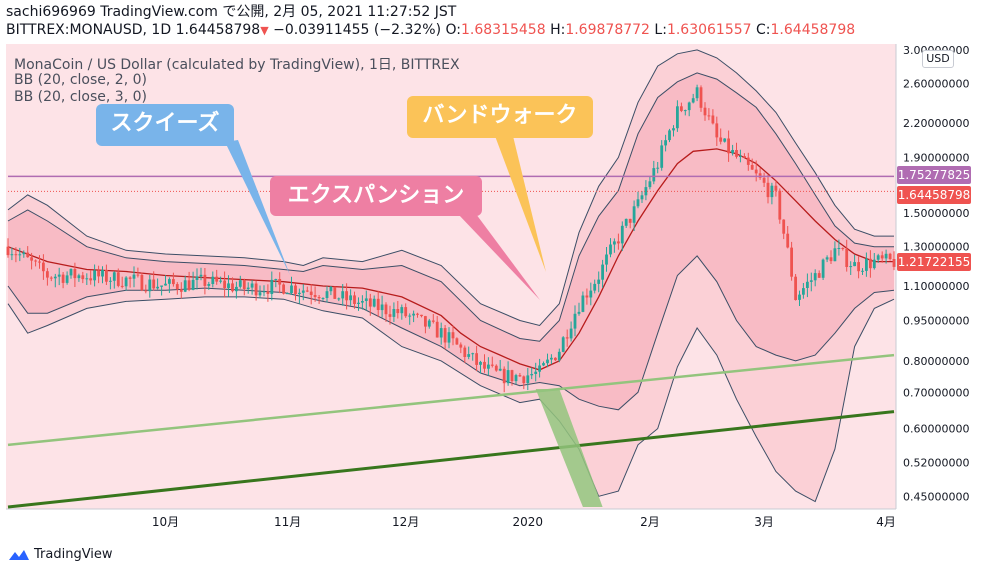  I want to click on legend-bb1: BB (20, close, 2, 0), so click(80, 80).